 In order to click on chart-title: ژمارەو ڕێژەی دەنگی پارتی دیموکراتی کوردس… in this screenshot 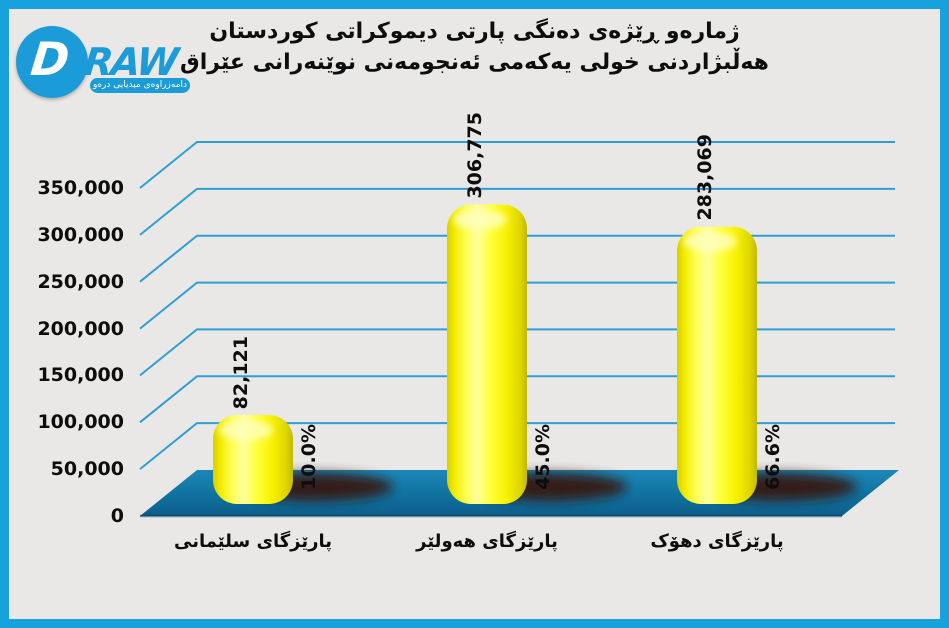, I will do `click(474, 47)`.